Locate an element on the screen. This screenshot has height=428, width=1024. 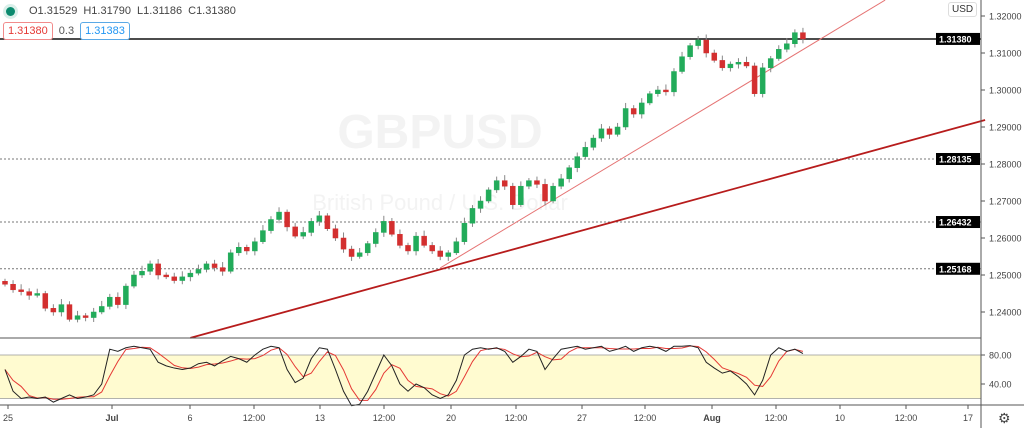
stochastic-tick-label: 80.00 is located at coordinates (1000, 356).